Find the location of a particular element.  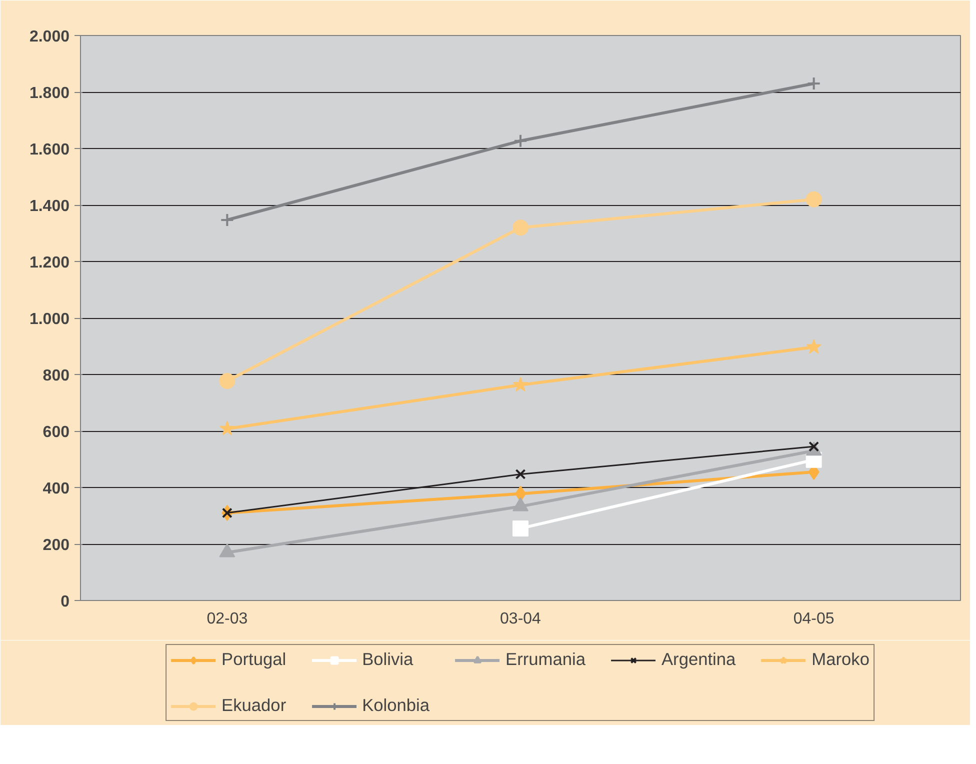

y-tick-label: 1.600 is located at coordinates (49, 150).